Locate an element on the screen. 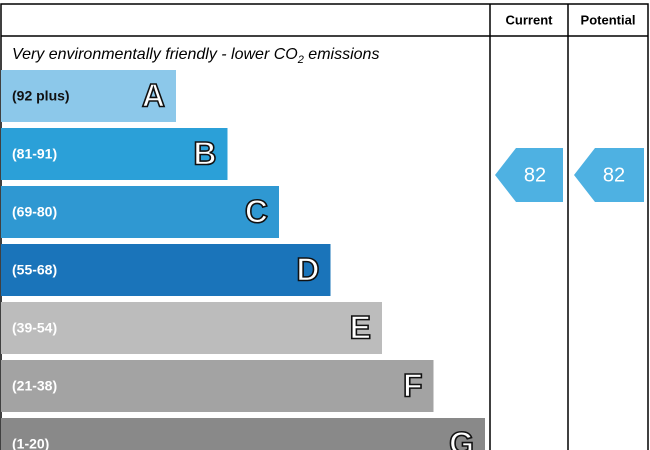 Image resolution: width=650 pixels, height=450 pixels. band-letter: C is located at coordinates (256, 211).